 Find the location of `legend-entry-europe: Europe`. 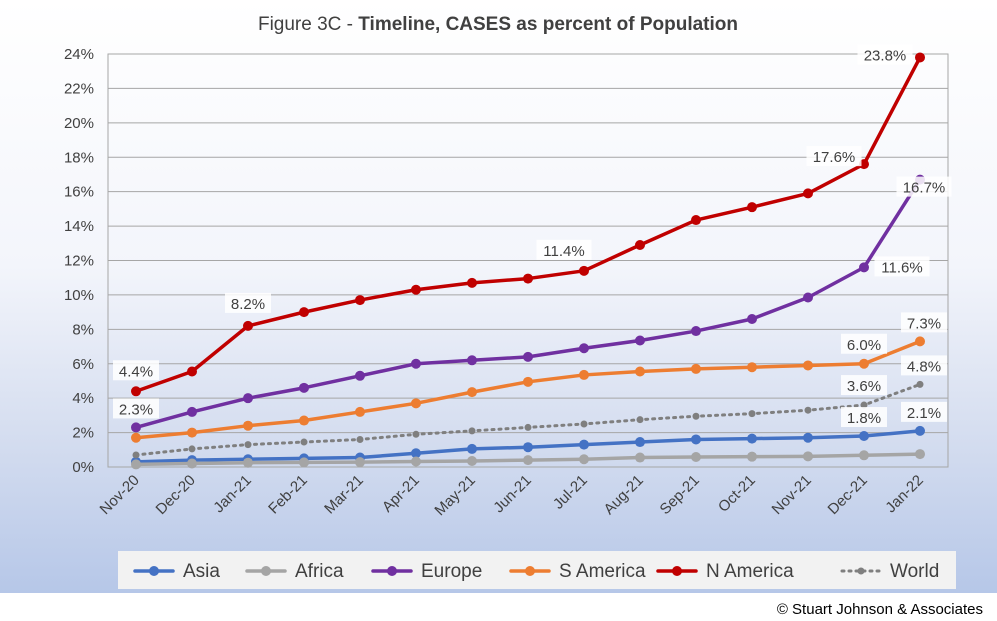

legend-entry-europe: Europe is located at coordinates (426, 571).